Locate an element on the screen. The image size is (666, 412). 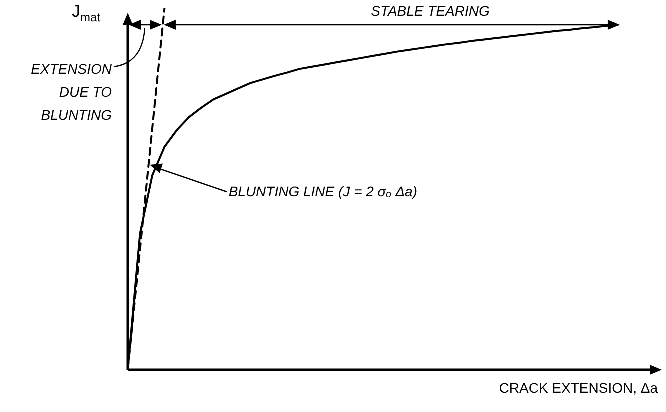
annotation: BLUNTING LINE (J = 2 σₒ Δa) is located at coordinates (323, 192).